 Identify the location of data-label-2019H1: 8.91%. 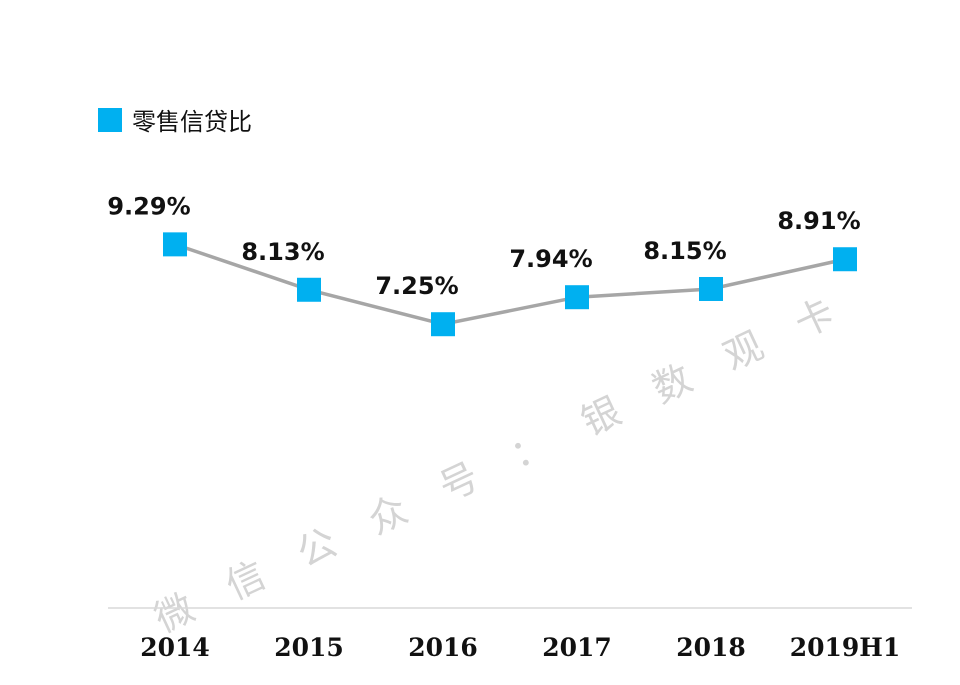
(818, 221).